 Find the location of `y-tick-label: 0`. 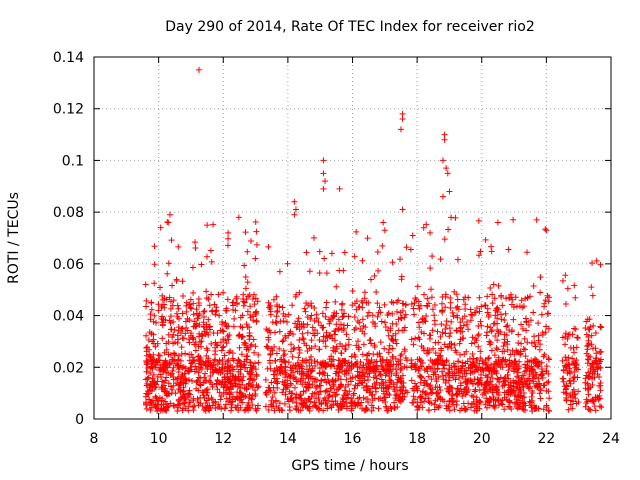

y-tick-label: 0 is located at coordinates (79, 420).